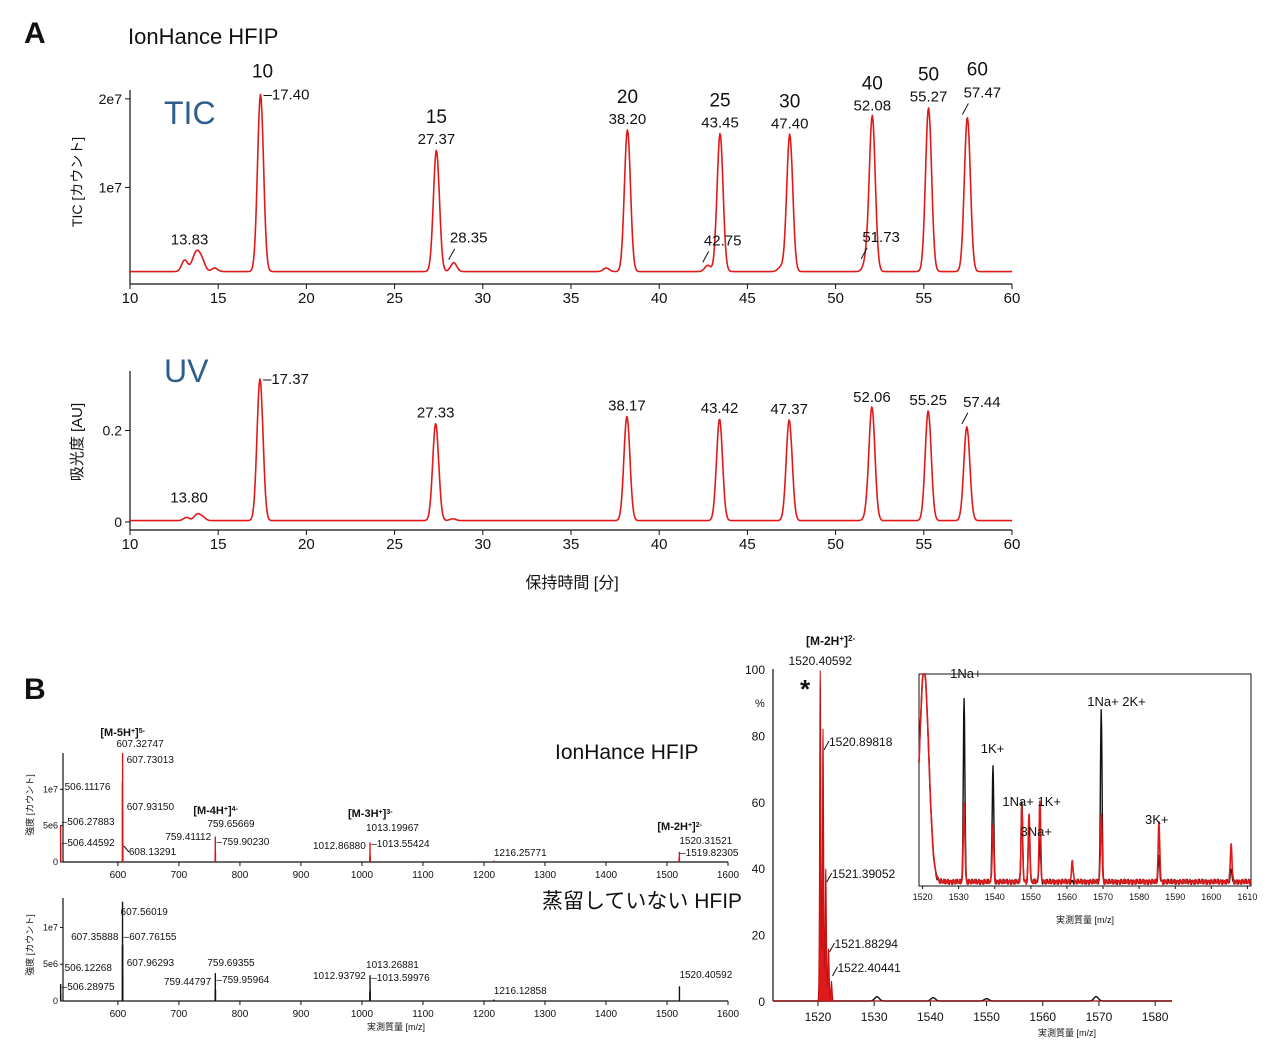  What do you see at coordinates (705, 841) in the screenshot?
I see `spec-top-peak-label: 1520.31521` at bounding box center [705, 841].